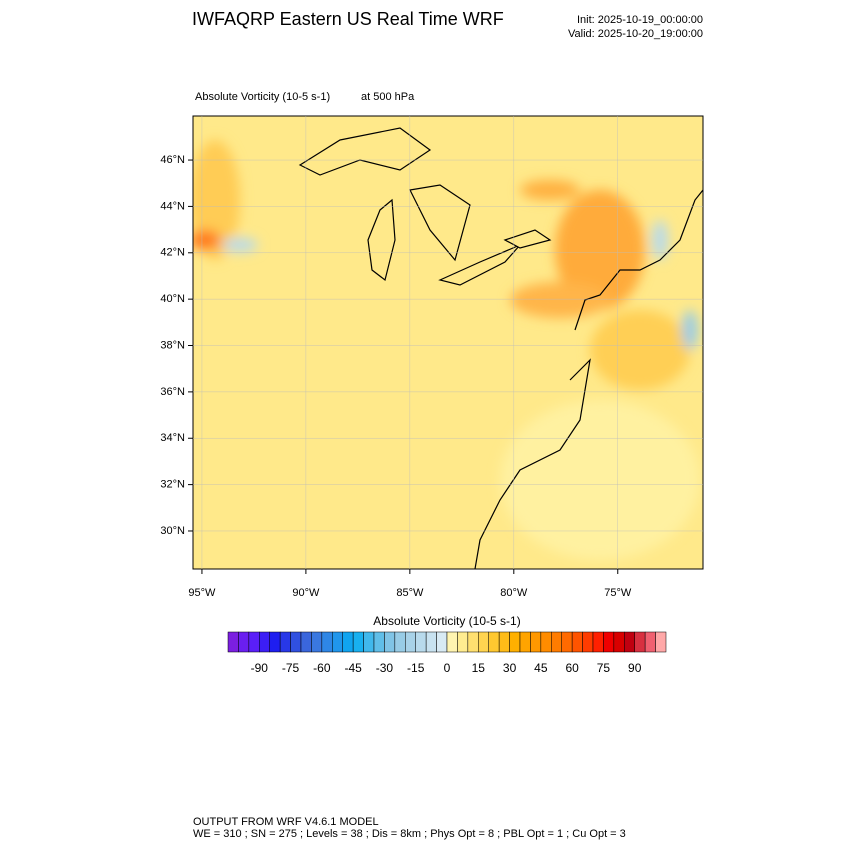 The height and width of the screenshot is (850, 850). What do you see at coordinates (410, 593) in the screenshot?
I see `x-tick-label: 85°W` at bounding box center [410, 593].